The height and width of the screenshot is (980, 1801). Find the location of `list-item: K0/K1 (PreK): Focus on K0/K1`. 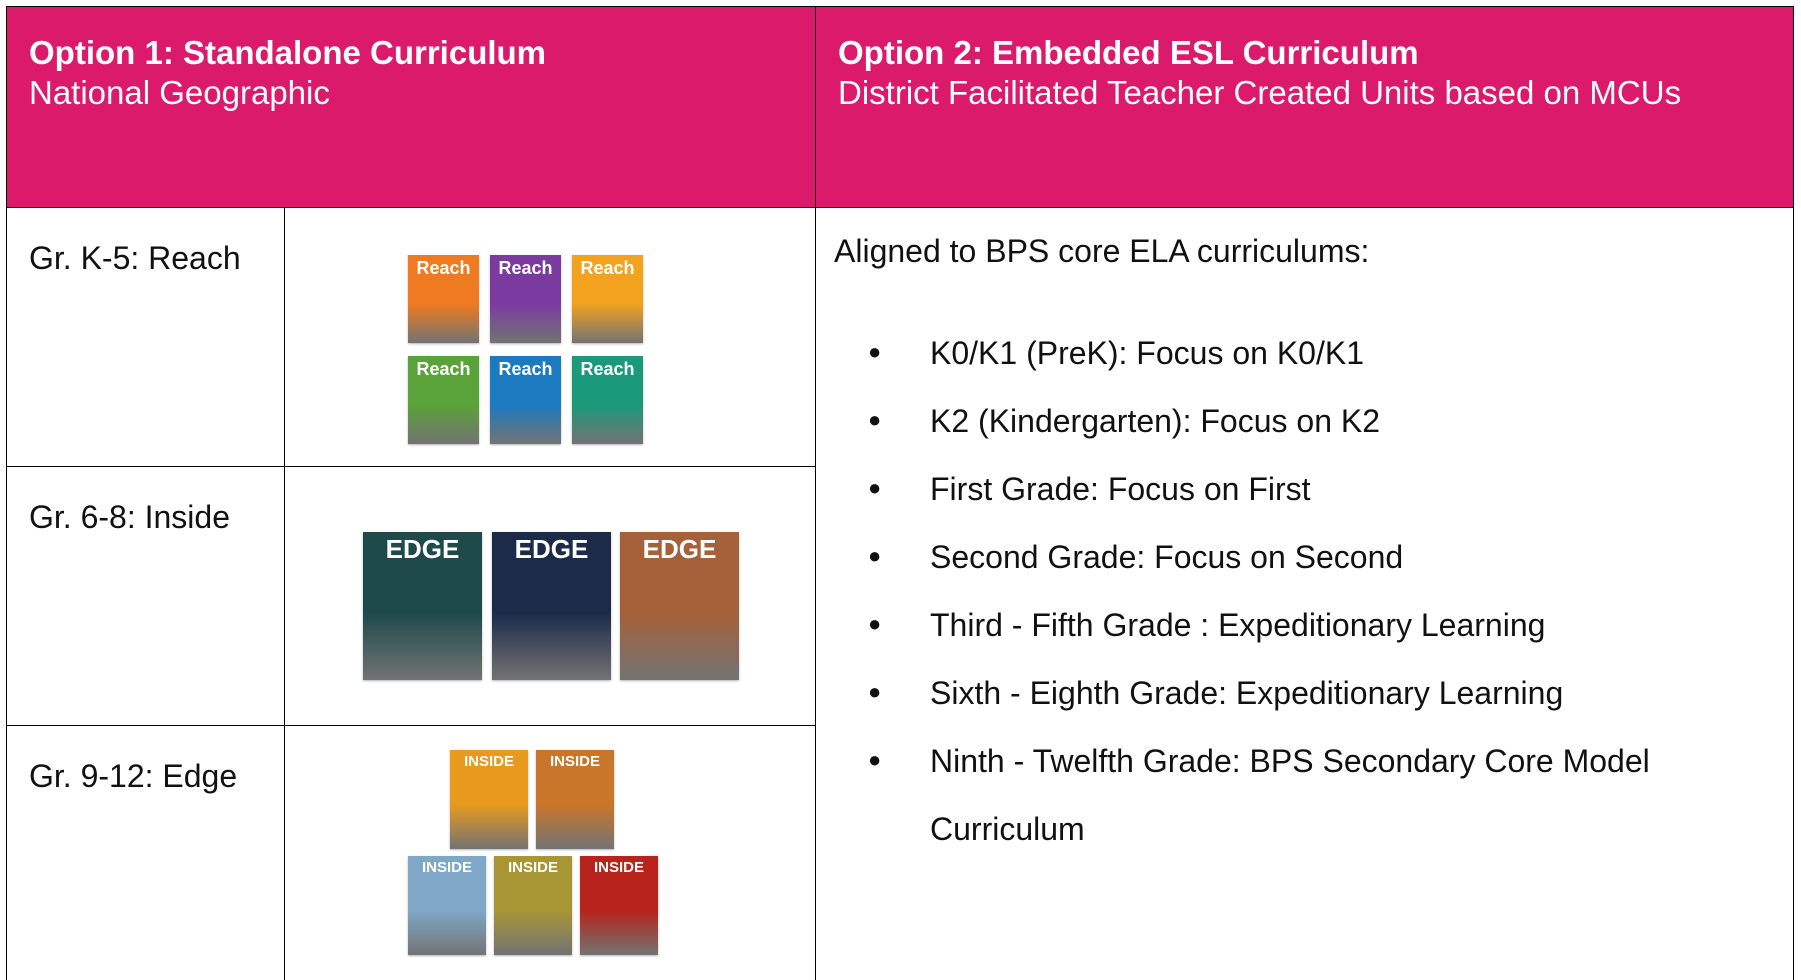

list-item: K0/K1 (PreK): Focus on K0/K1 is located at coordinates (1147, 353).